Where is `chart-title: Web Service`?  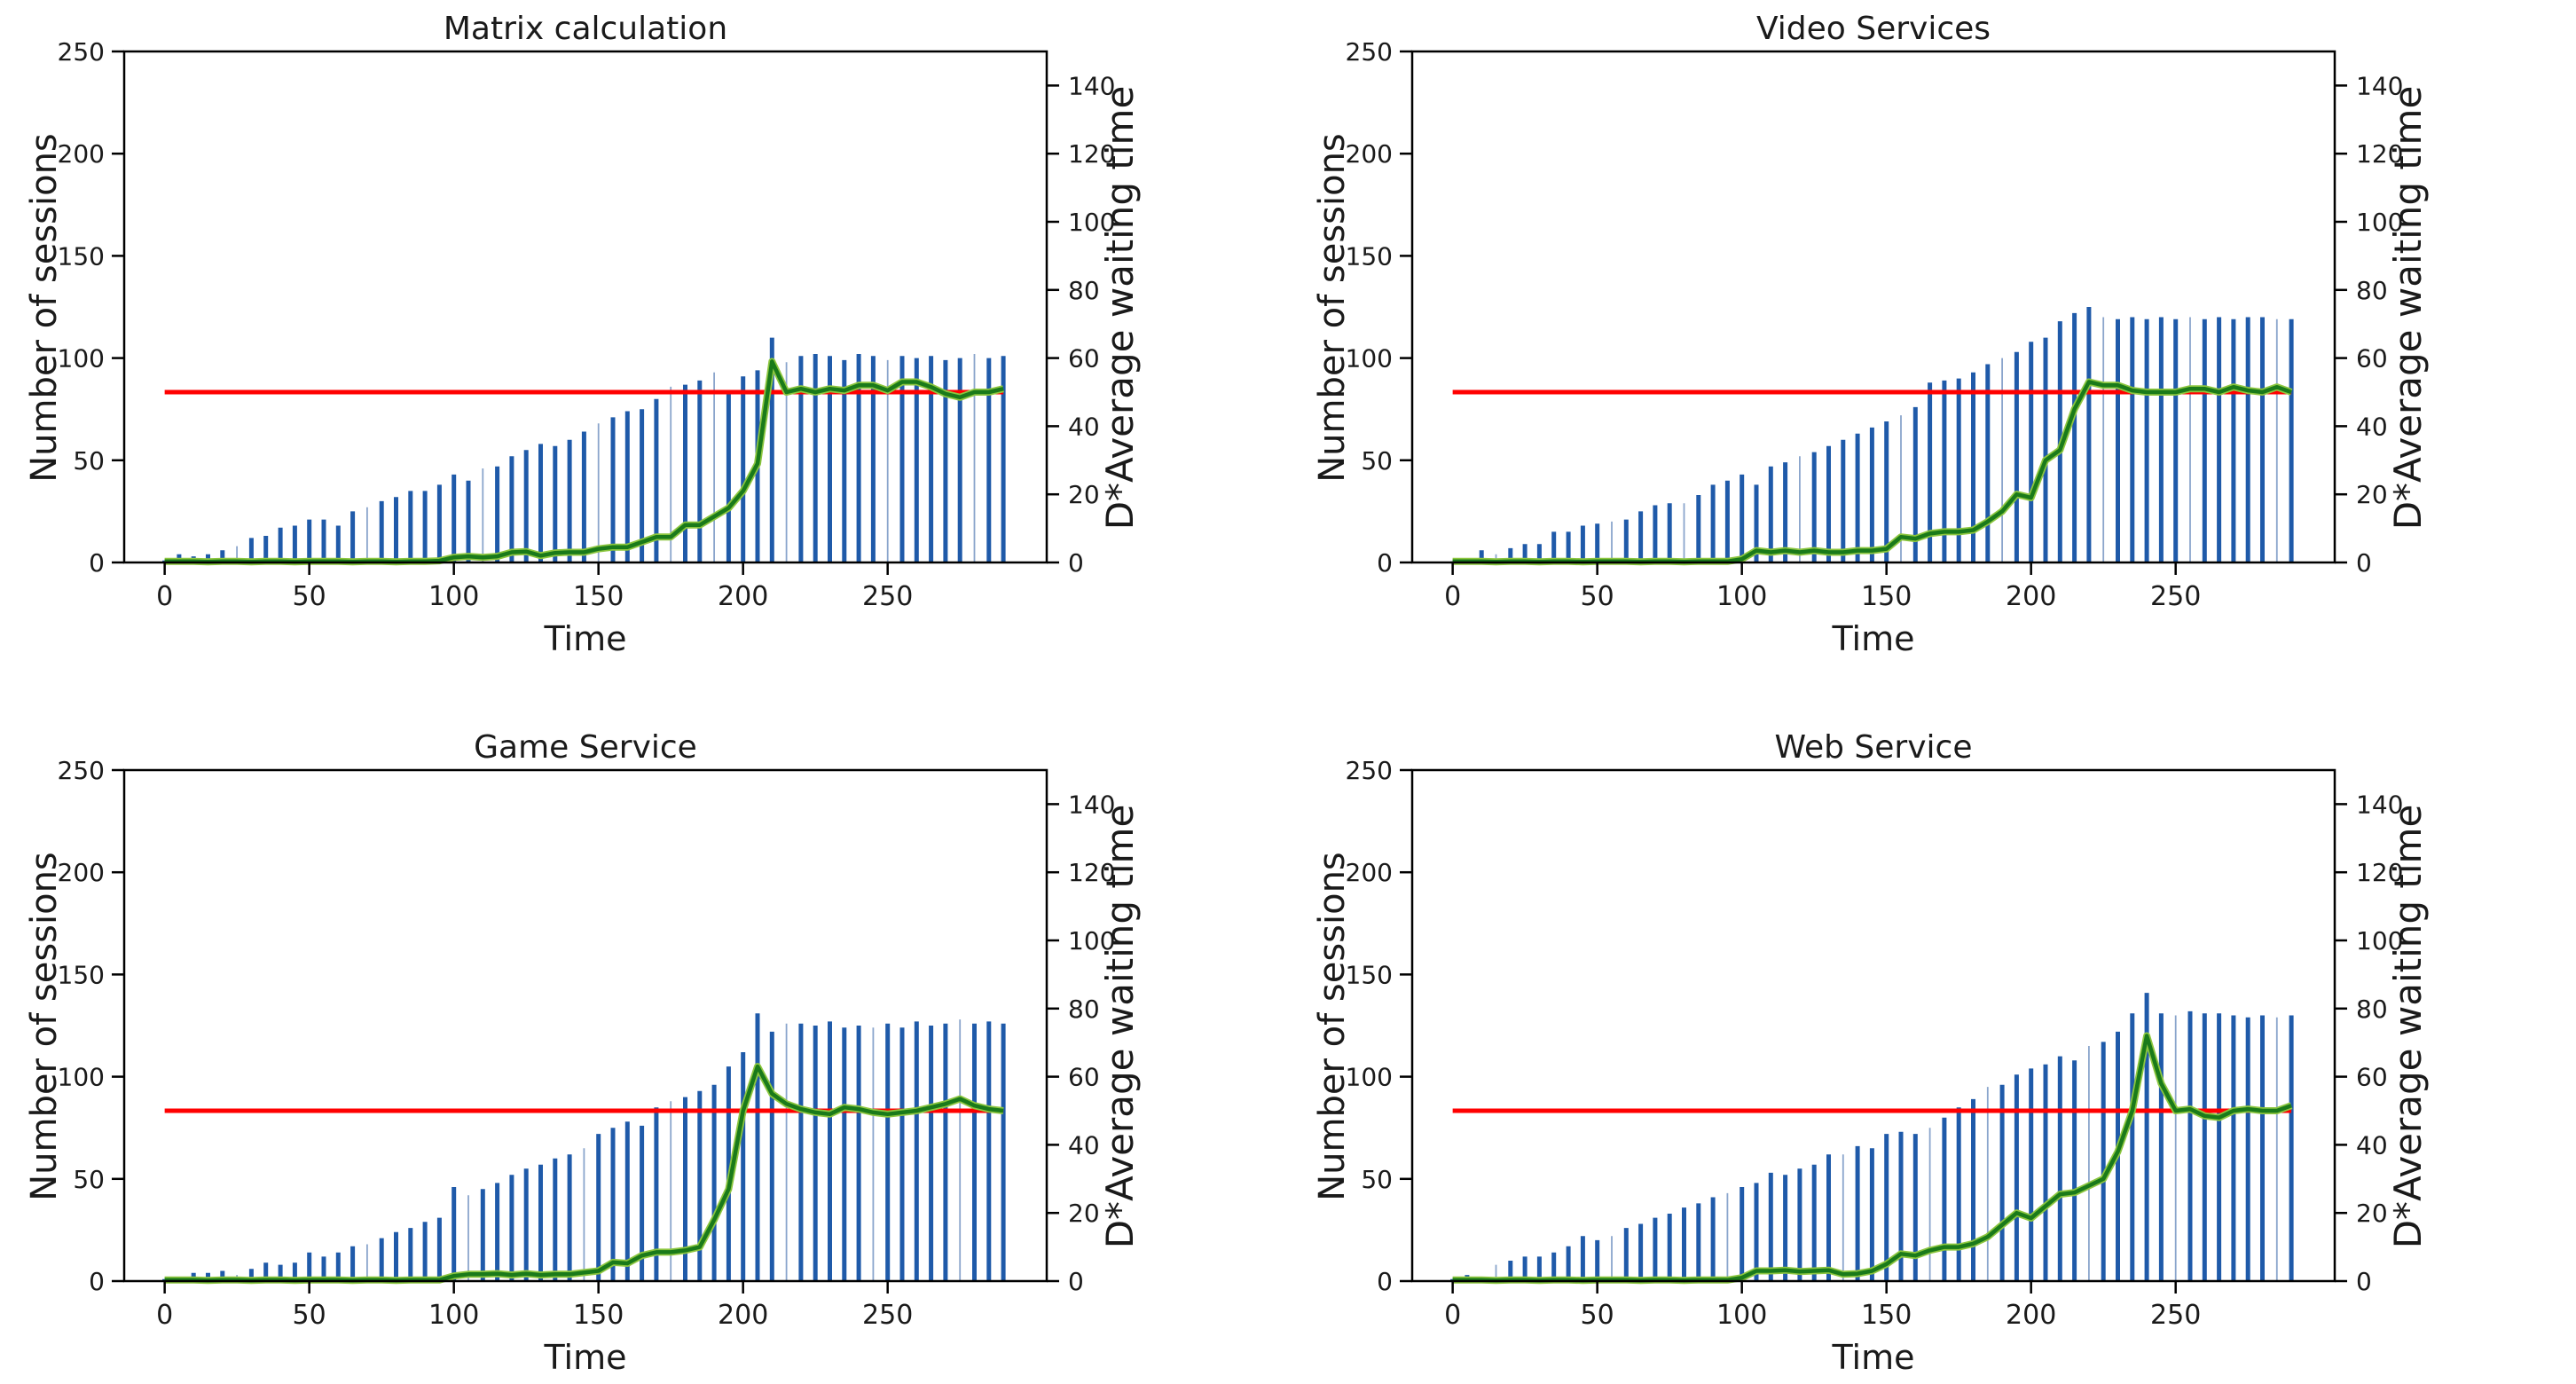
chart-title: Web Service is located at coordinates (1873, 747).